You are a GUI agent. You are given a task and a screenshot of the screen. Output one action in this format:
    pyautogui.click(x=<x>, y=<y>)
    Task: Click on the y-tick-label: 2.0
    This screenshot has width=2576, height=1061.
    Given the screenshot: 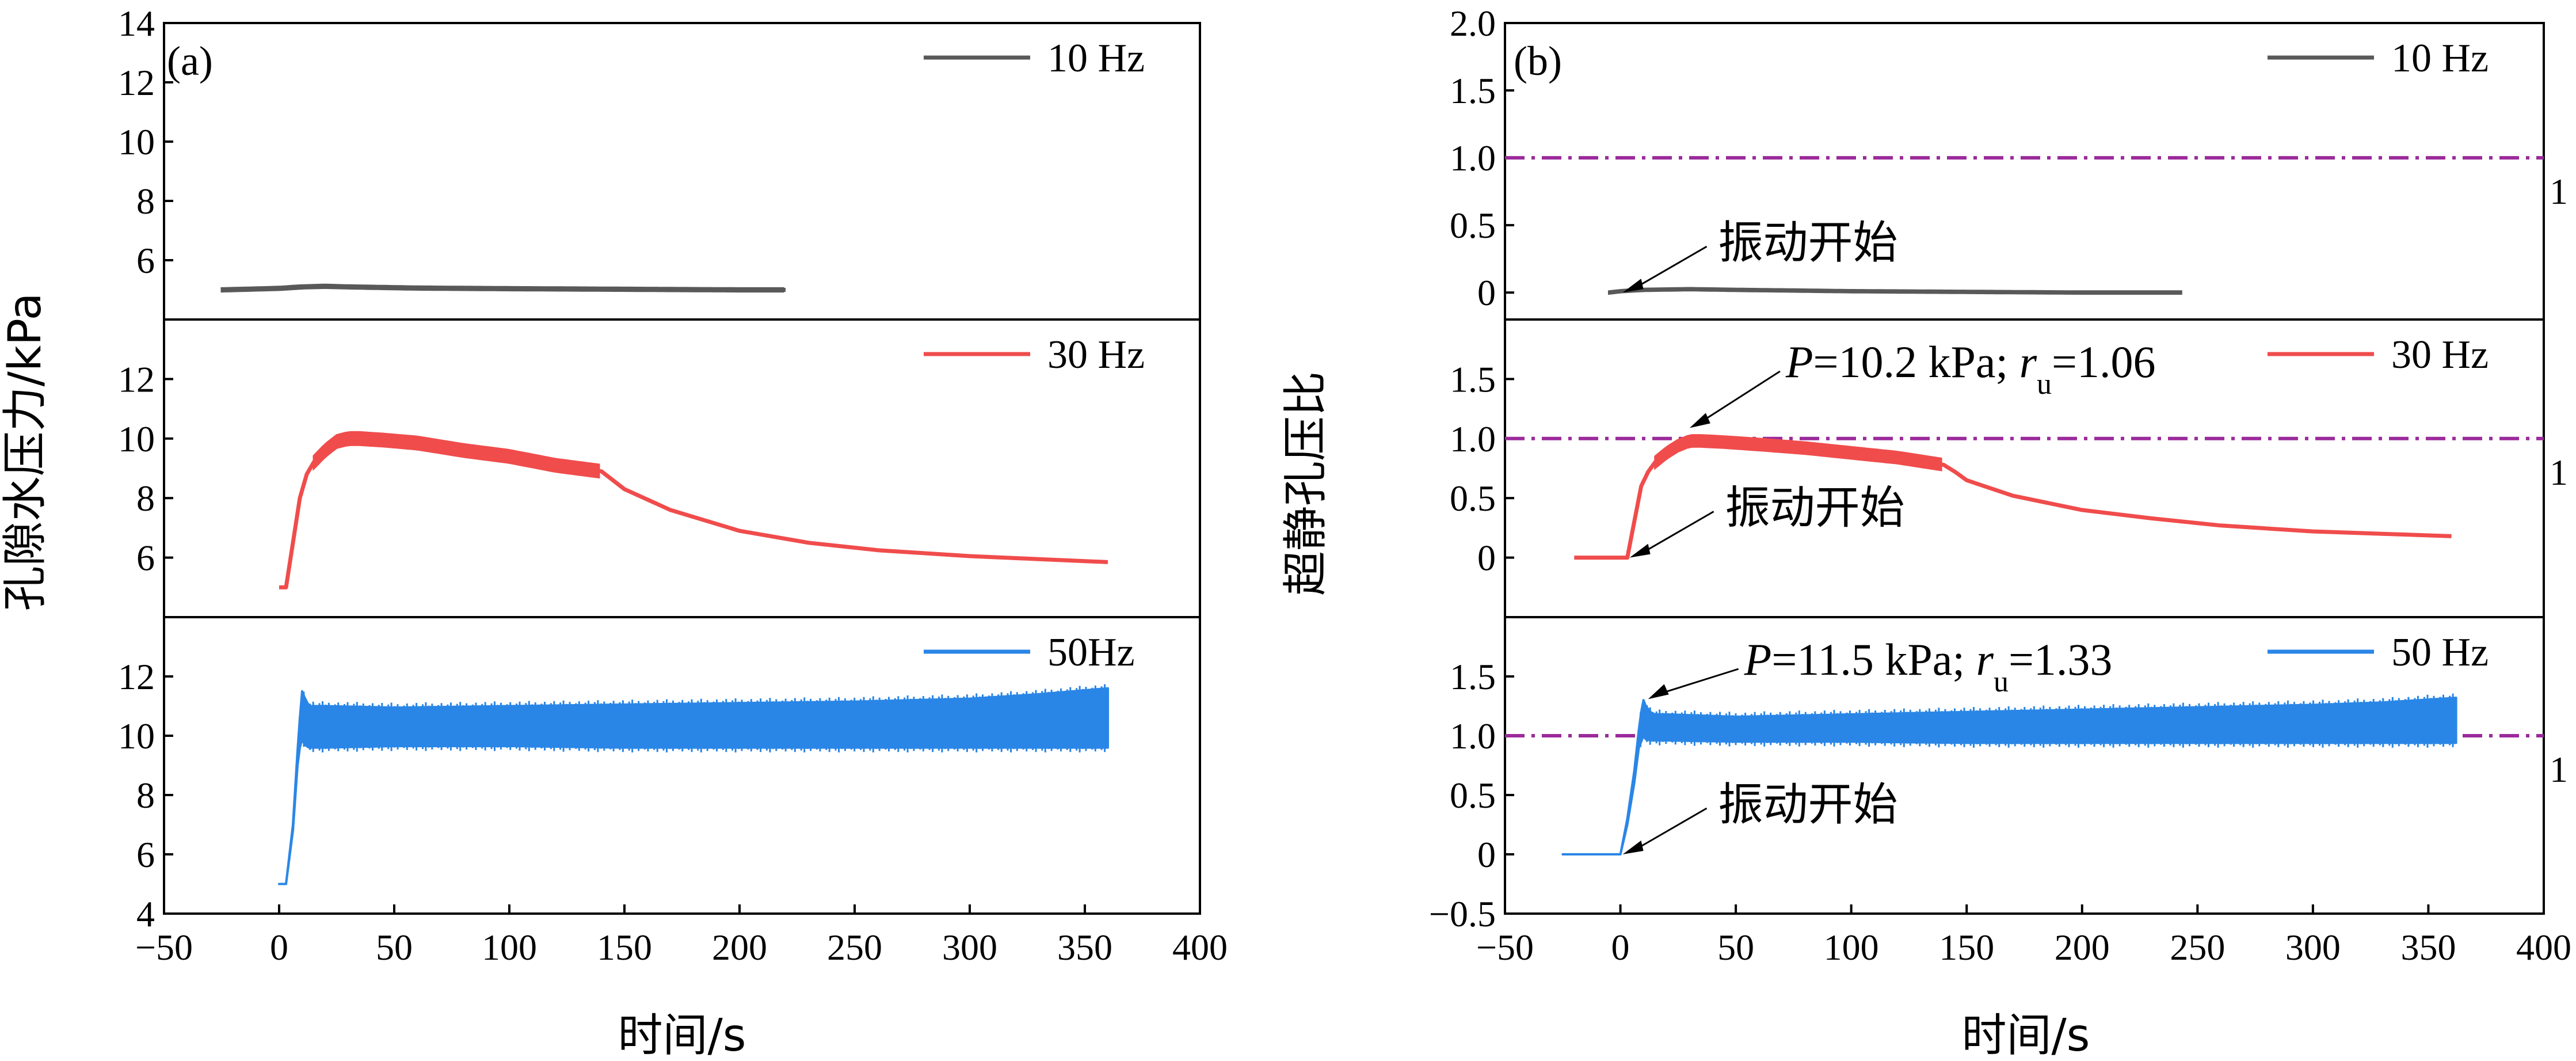 What is the action you would take?
    pyautogui.click(x=1473, y=23)
    